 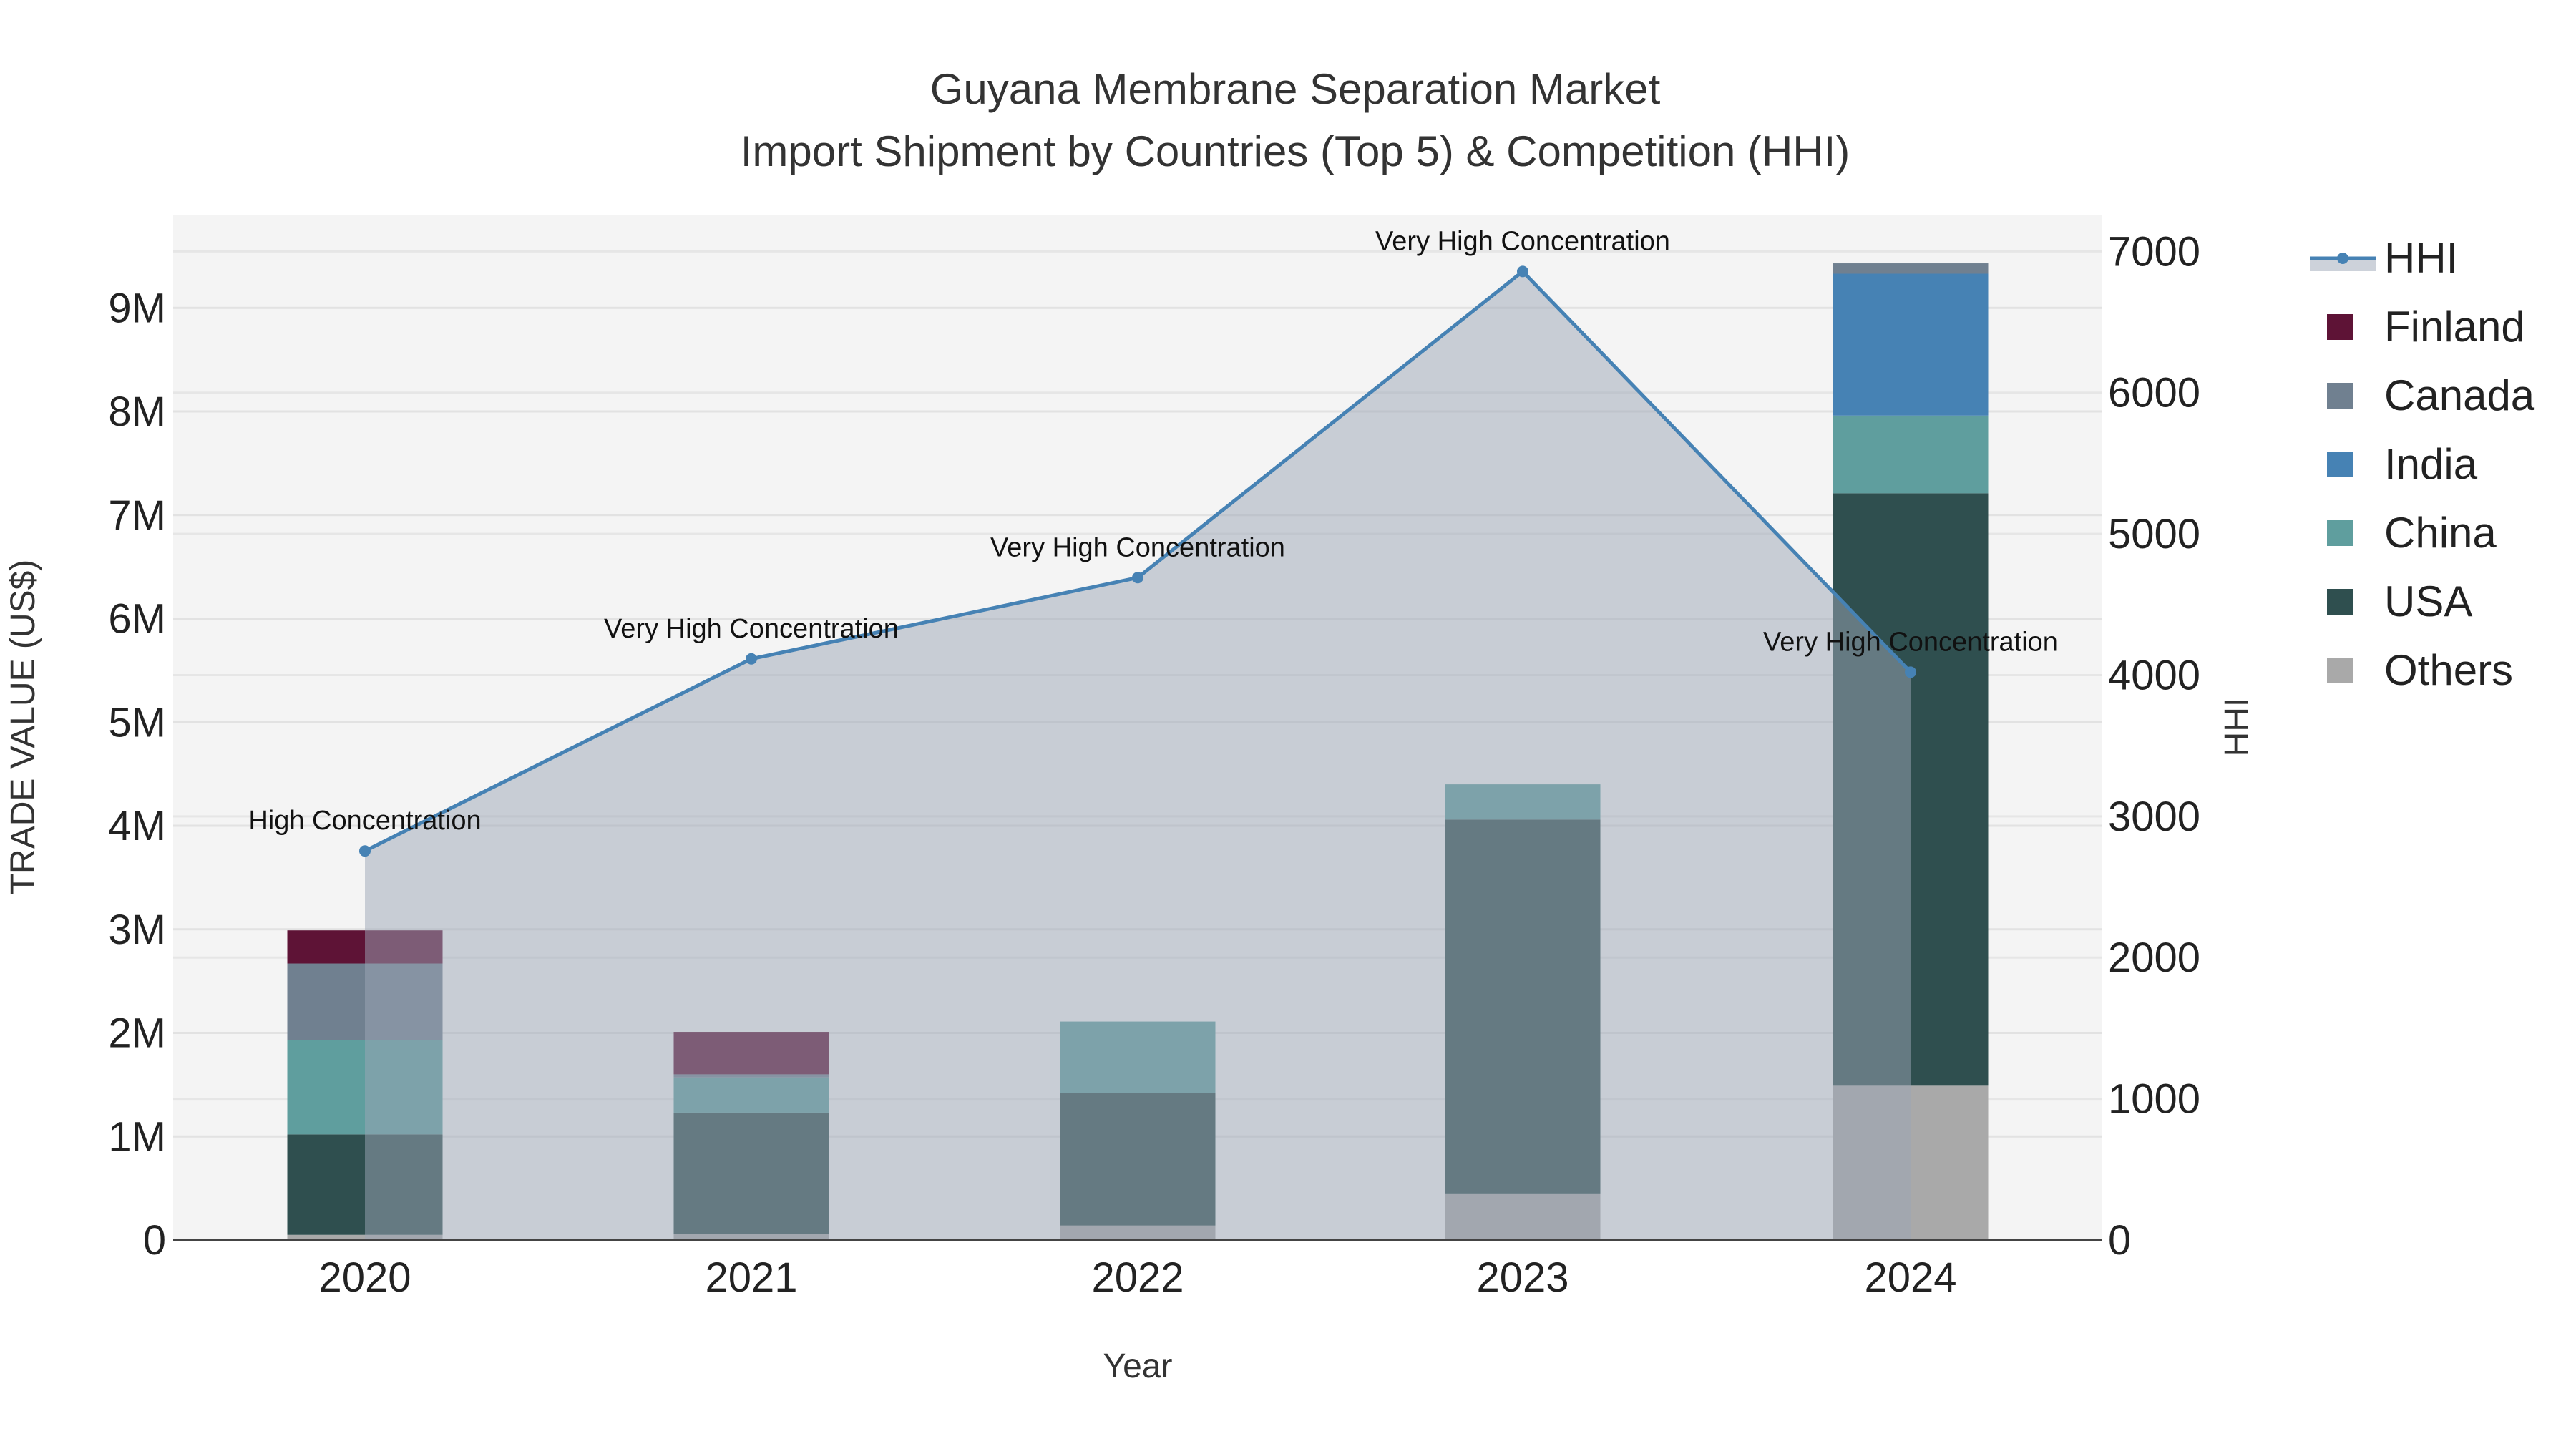 What do you see at coordinates (2154, 534) in the screenshot?
I see `y2-tick-label: 5000` at bounding box center [2154, 534].